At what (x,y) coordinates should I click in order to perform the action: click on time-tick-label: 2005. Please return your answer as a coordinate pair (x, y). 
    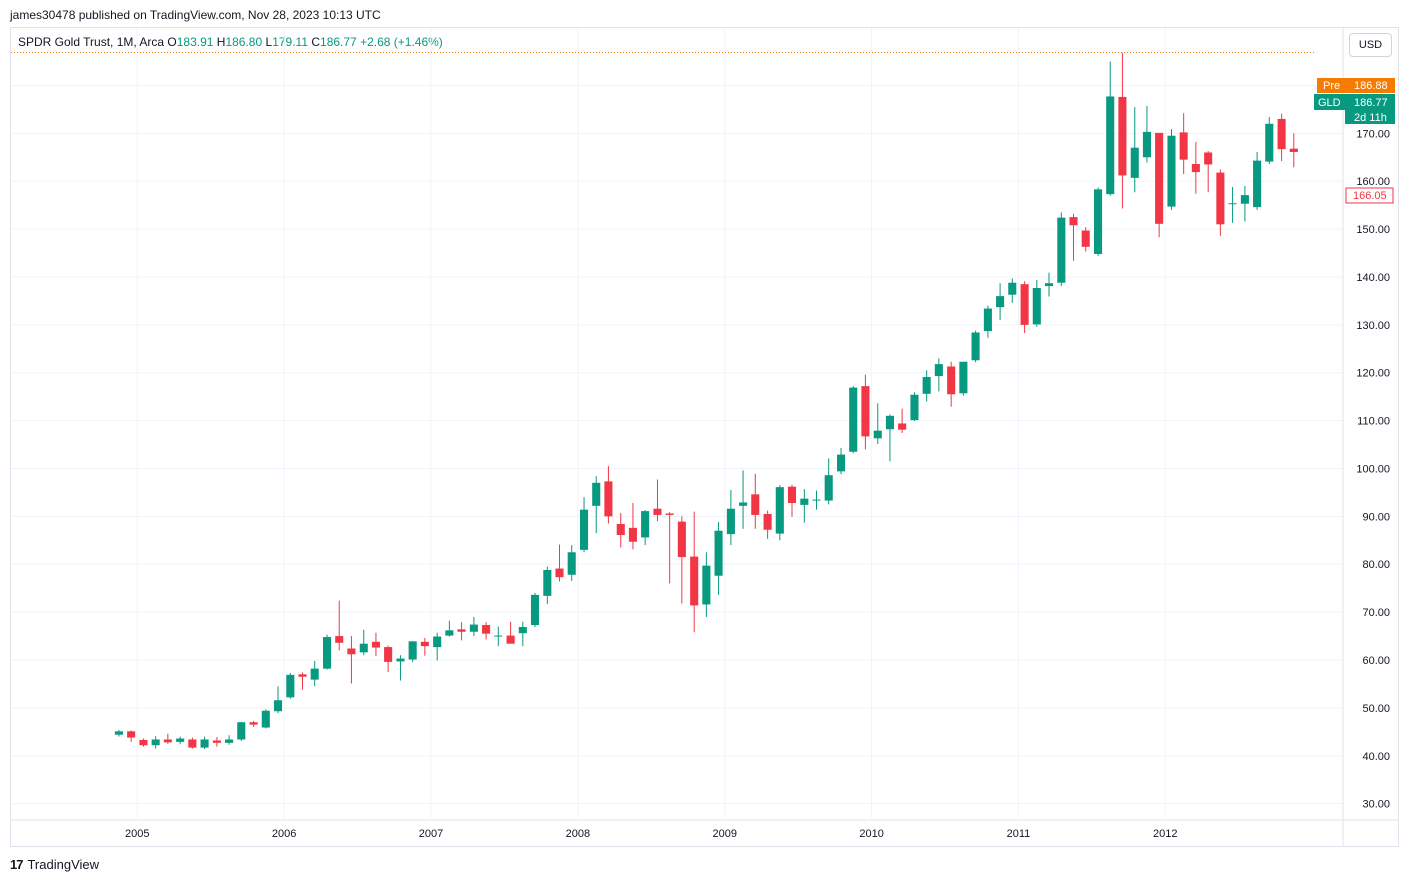
    Looking at the image, I should click on (137, 834).